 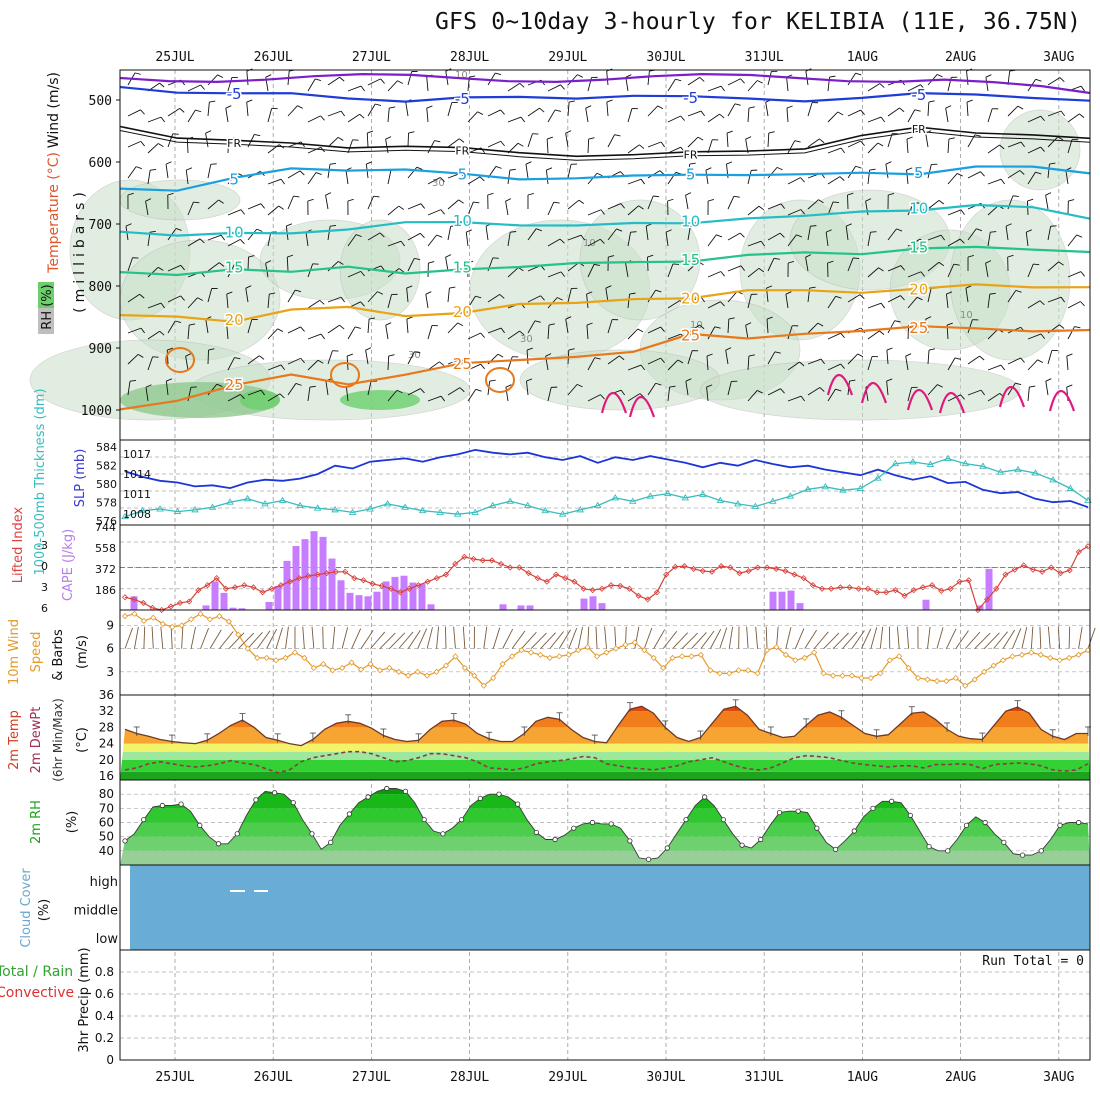 What do you see at coordinates (862, 1077) in the screenshot?
I see `date-label-bottom: 1AUG` at bounding box center [862, 1077].